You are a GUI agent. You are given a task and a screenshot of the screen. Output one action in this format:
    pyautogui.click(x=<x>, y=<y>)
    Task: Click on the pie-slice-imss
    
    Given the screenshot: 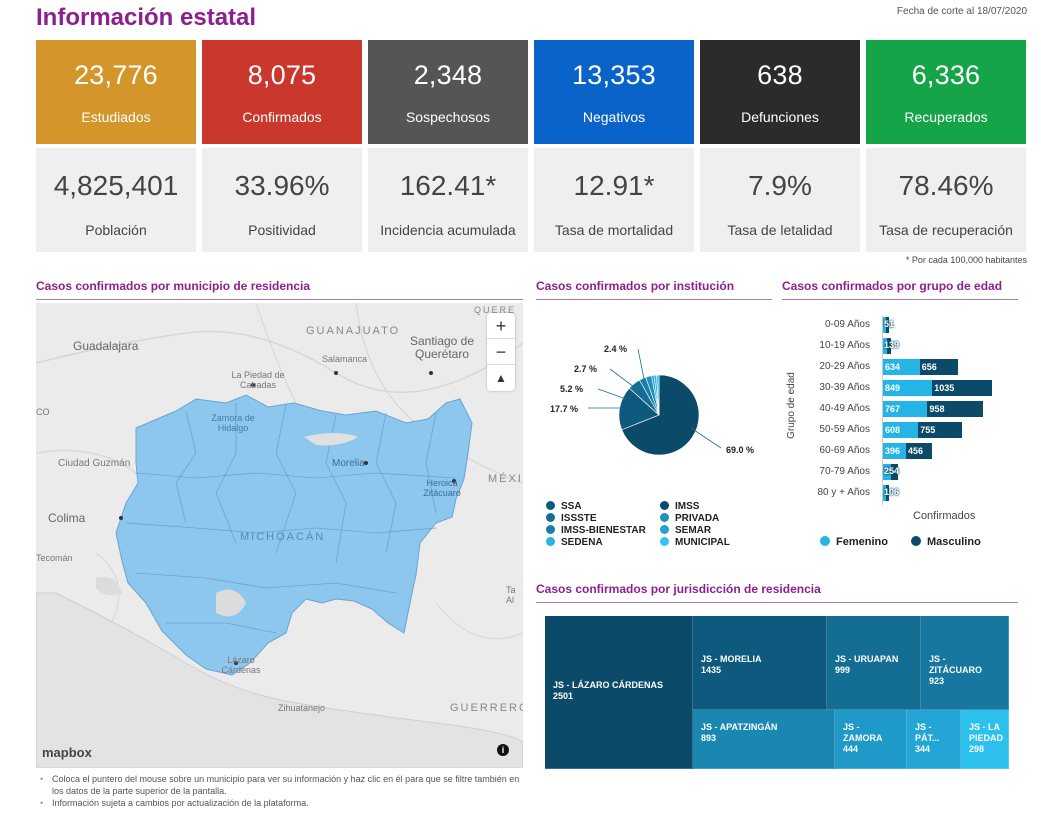 What is the action you would take?
    pyautogui.click(x=660, y=415)
    